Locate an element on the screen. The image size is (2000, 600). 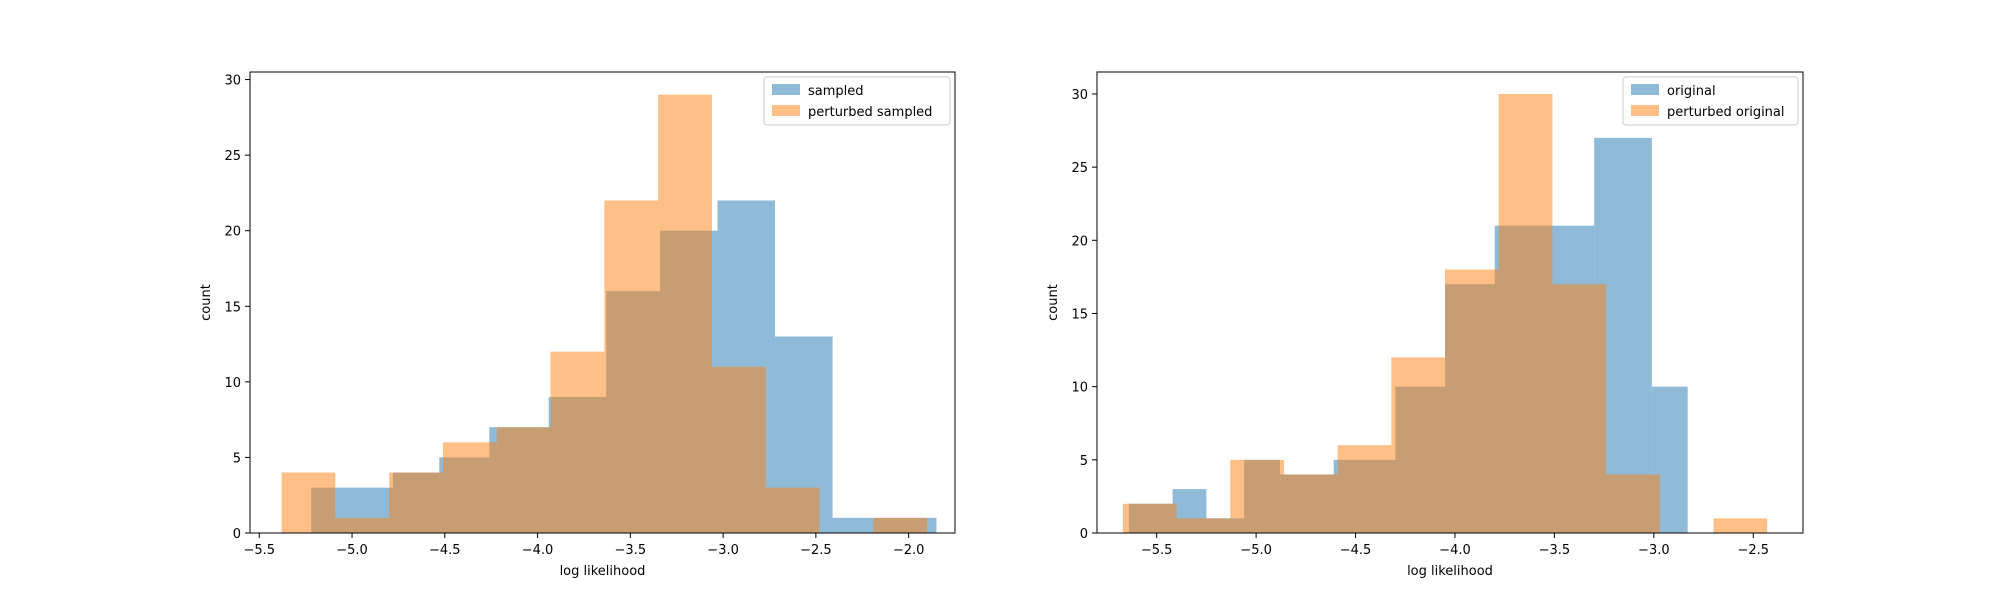
legend-label: perturbed sampled is located at coordinates (870, 112).